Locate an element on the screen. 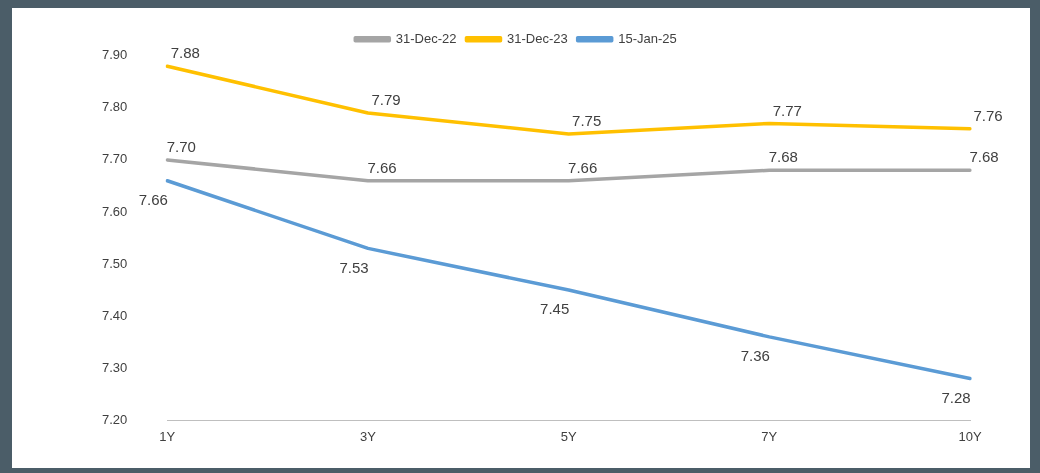 Image resolution: width=1040 pixels, height=473 pixels. y-tick-label: 7.70 is located at coordinates (114, 159).